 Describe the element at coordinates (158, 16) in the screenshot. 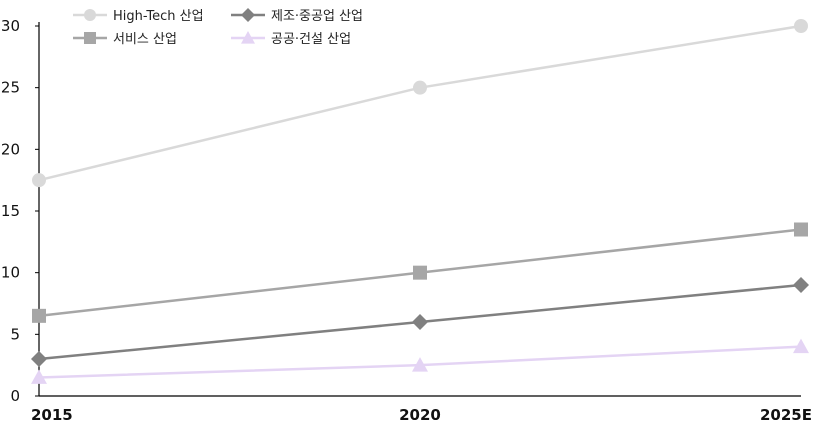

I see `legend-label: High-Tech 산업` at that location.